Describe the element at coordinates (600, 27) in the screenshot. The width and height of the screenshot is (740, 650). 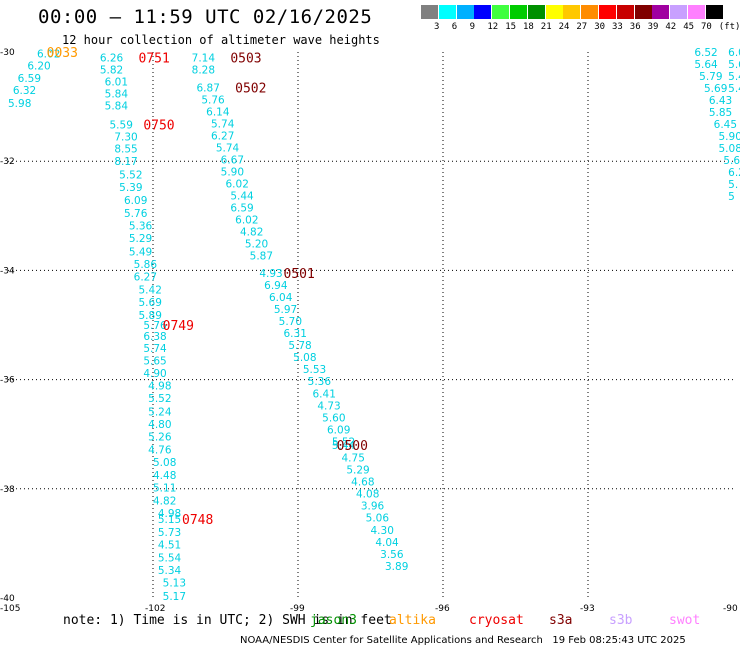
I see `legend-label: 30` at that location.